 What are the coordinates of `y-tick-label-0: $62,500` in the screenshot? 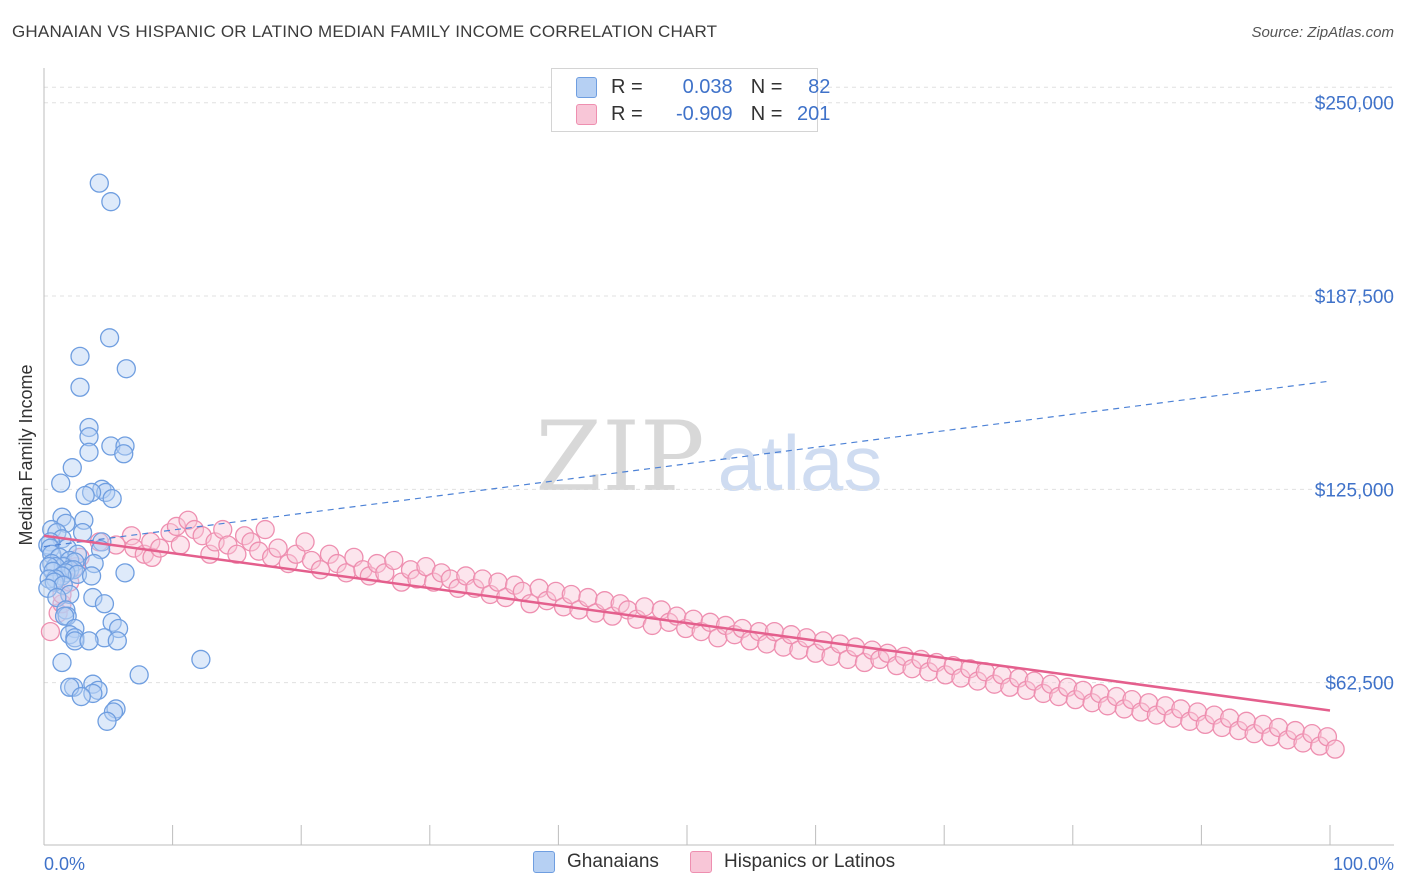 It's located at (1359, 684).